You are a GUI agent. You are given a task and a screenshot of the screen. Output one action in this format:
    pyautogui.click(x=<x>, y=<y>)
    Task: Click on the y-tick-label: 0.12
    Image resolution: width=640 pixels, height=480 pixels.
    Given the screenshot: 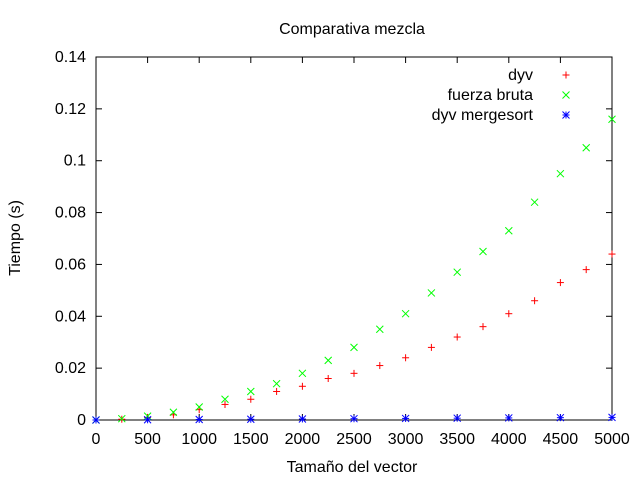 What is the action you would take?
    pyautogui.click(x=70, y=109)
    